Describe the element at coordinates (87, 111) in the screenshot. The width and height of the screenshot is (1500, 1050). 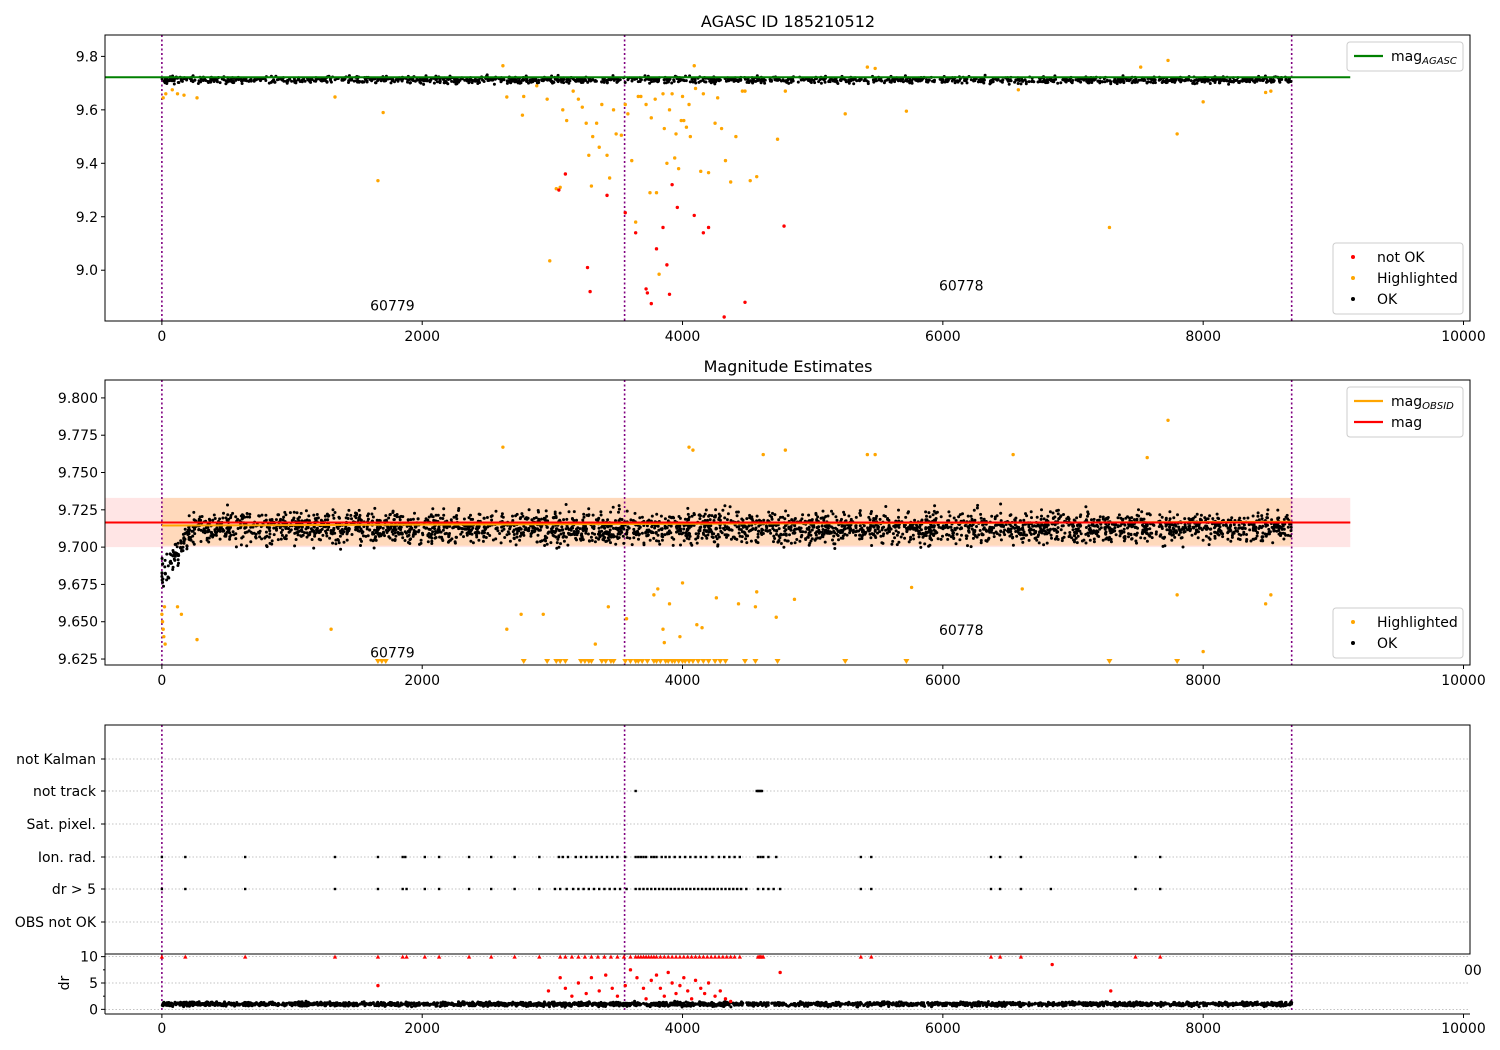
I see `y-tick-label: 9.6` at that location.